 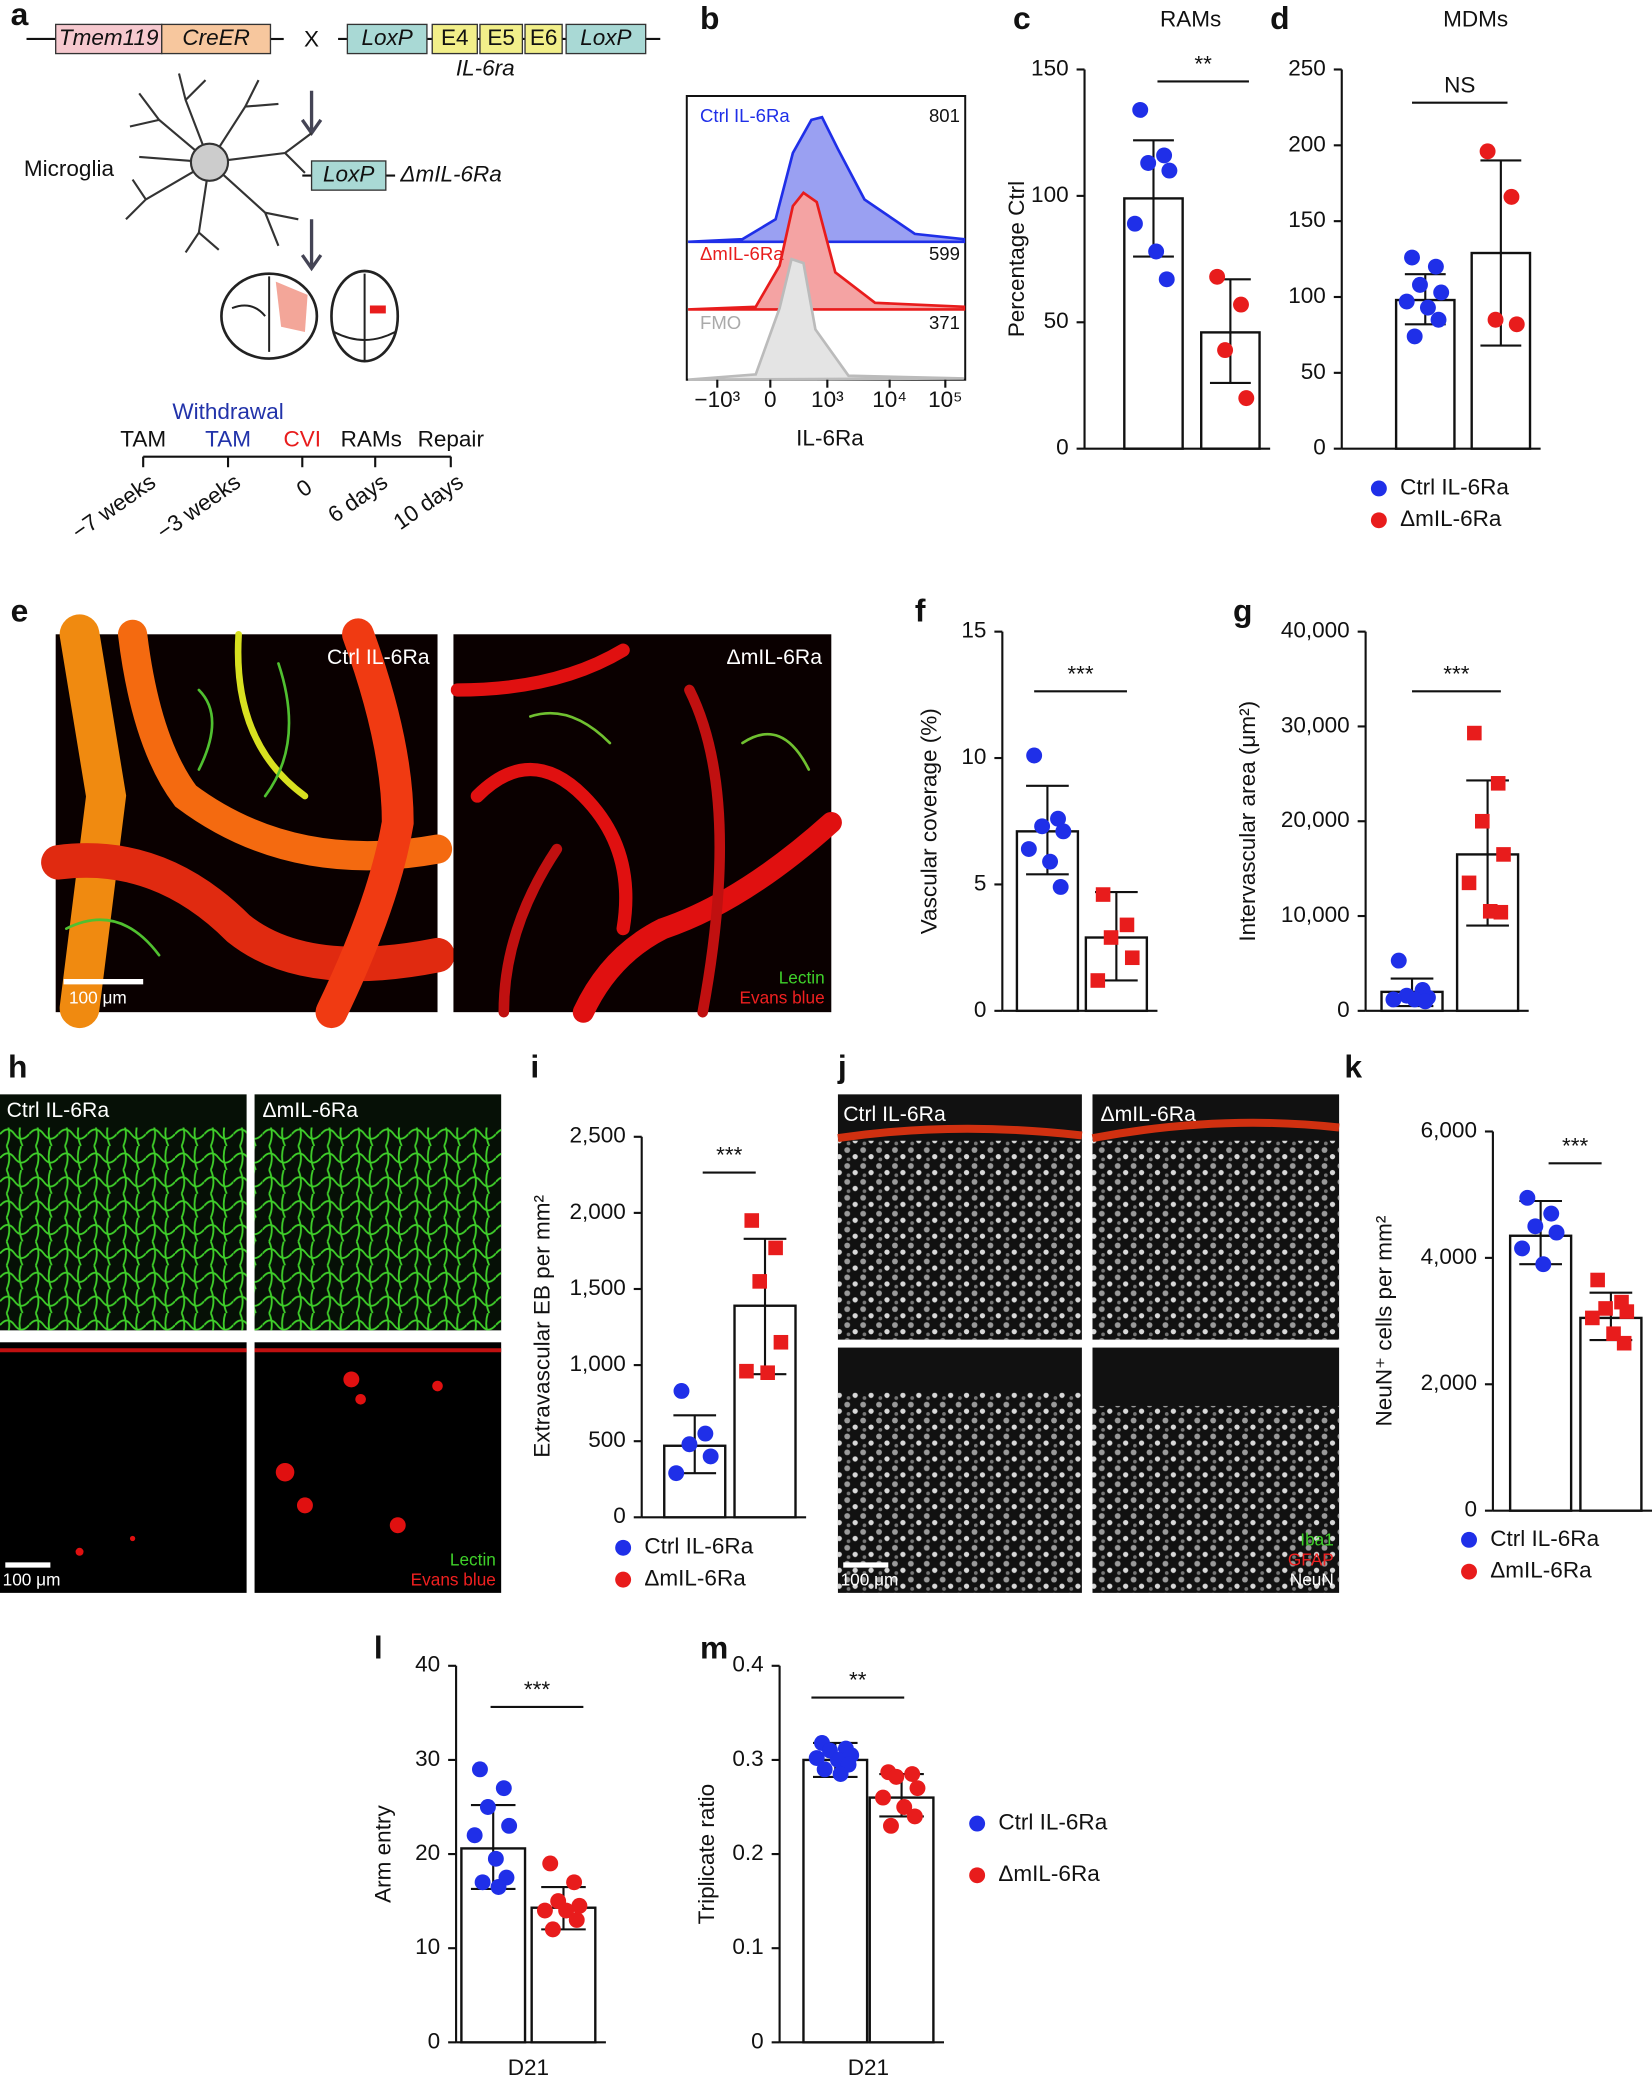 What do you see at coordinates (310, 316) in the screenshot?
I see `brain-icons` at bounding box center [310, 316].